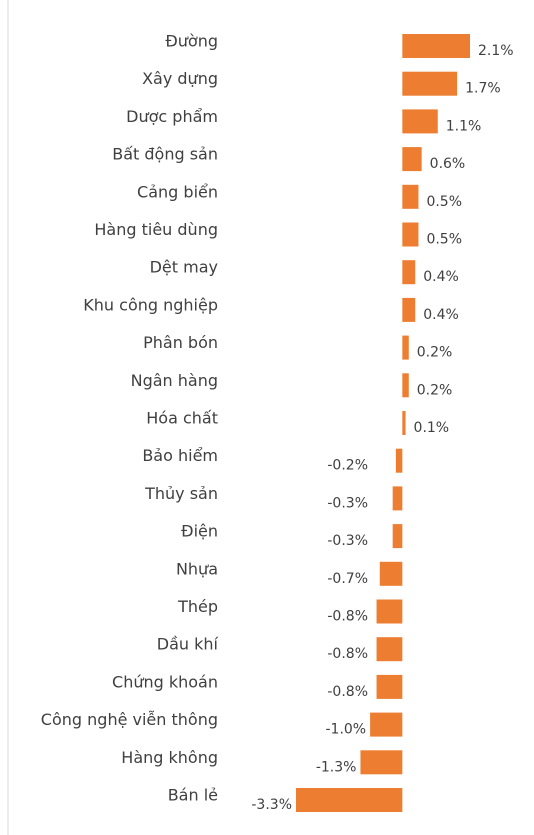 This screenshot has width=534, height=835. What do you see at coordinates (182, 418) in the screenshot?
I see `category-label: Hóa chất` at bounding box center [182, 418].